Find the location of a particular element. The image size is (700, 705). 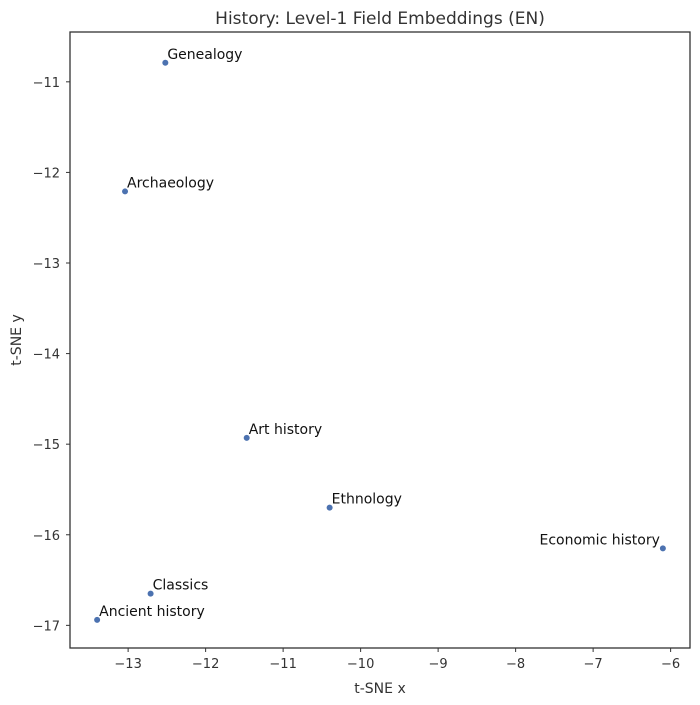

x-tick-label: −11 is located at coordinates (282, 664).